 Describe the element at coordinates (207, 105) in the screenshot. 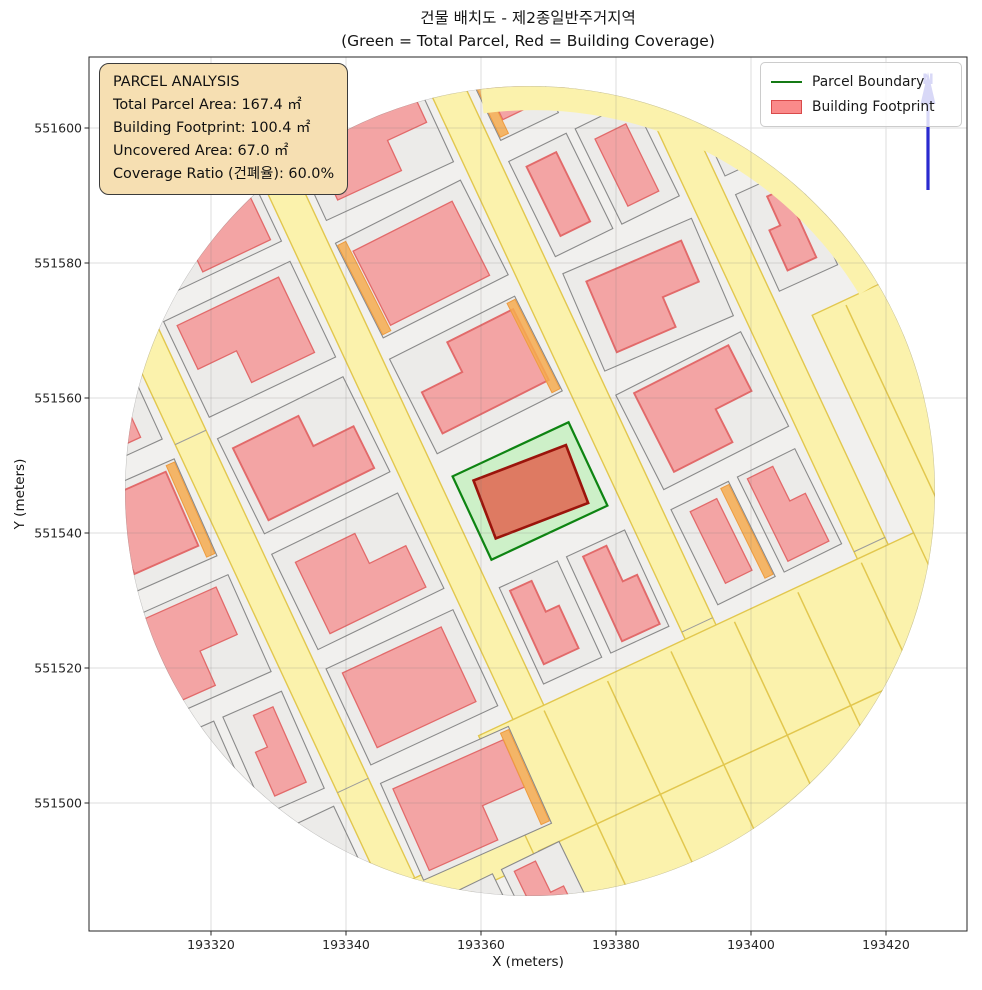

I see `total-parcel-area: Total Parcel Area: 167.4 ㎡` at that location.